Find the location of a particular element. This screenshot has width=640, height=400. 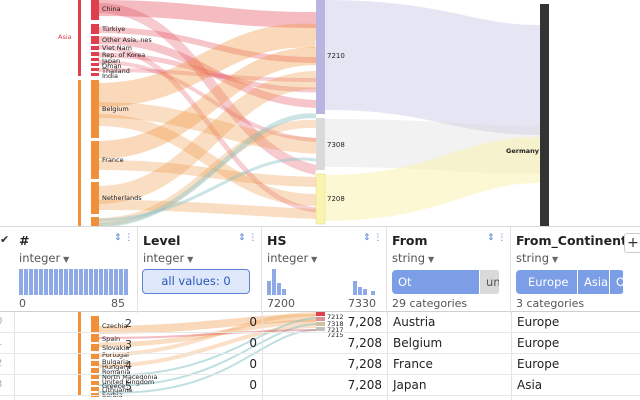

all-values-filter: all values: 0 is located at coordinates (196, 281).